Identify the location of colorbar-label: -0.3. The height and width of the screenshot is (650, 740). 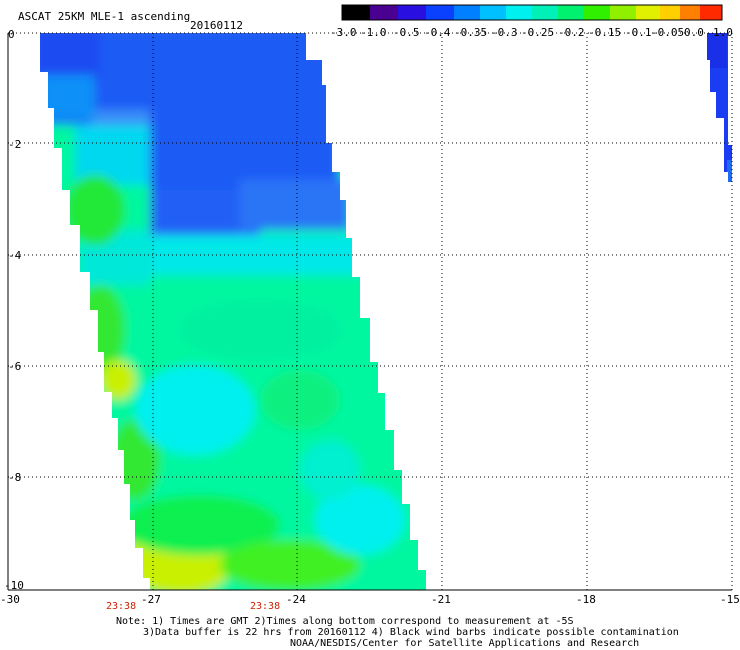
(504, 32).